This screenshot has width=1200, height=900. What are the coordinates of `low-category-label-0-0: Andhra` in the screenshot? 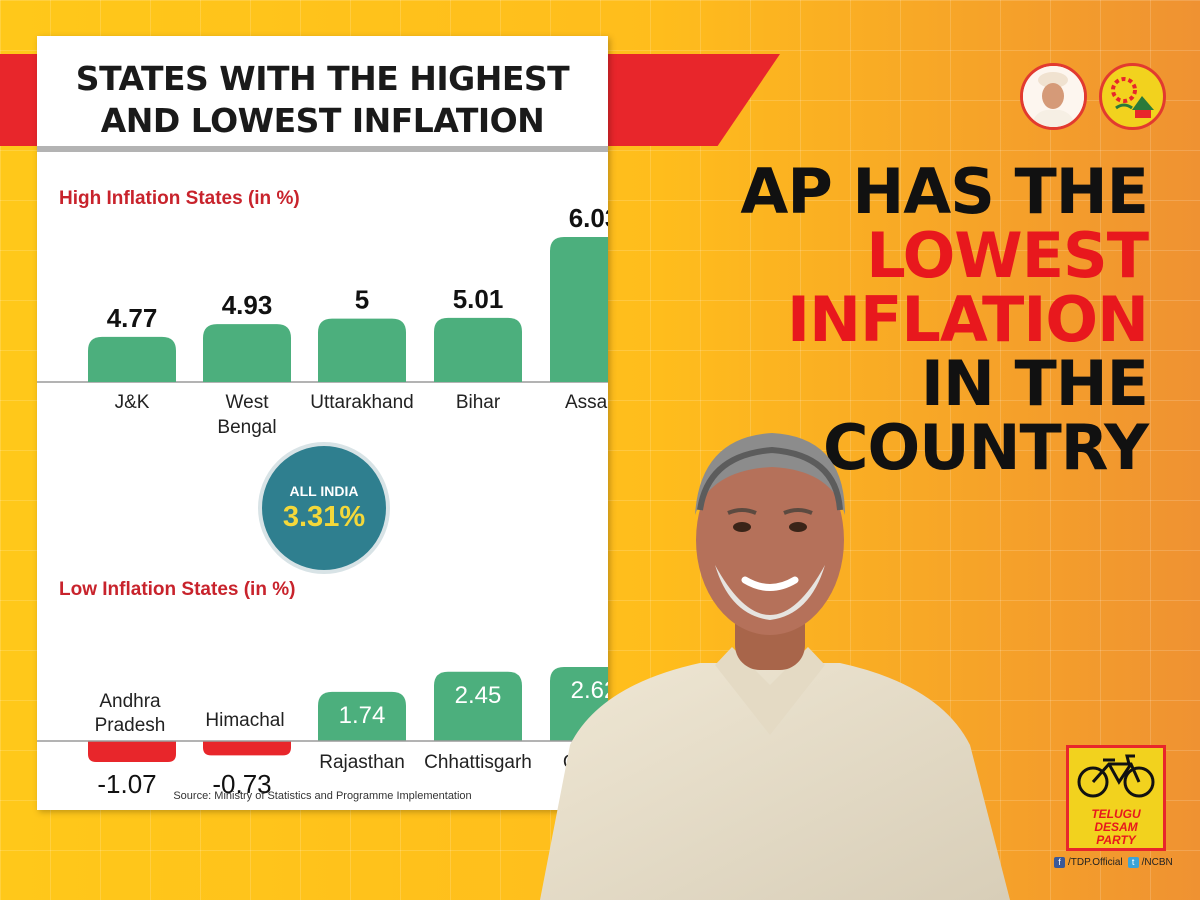 It's located at (130, 701).